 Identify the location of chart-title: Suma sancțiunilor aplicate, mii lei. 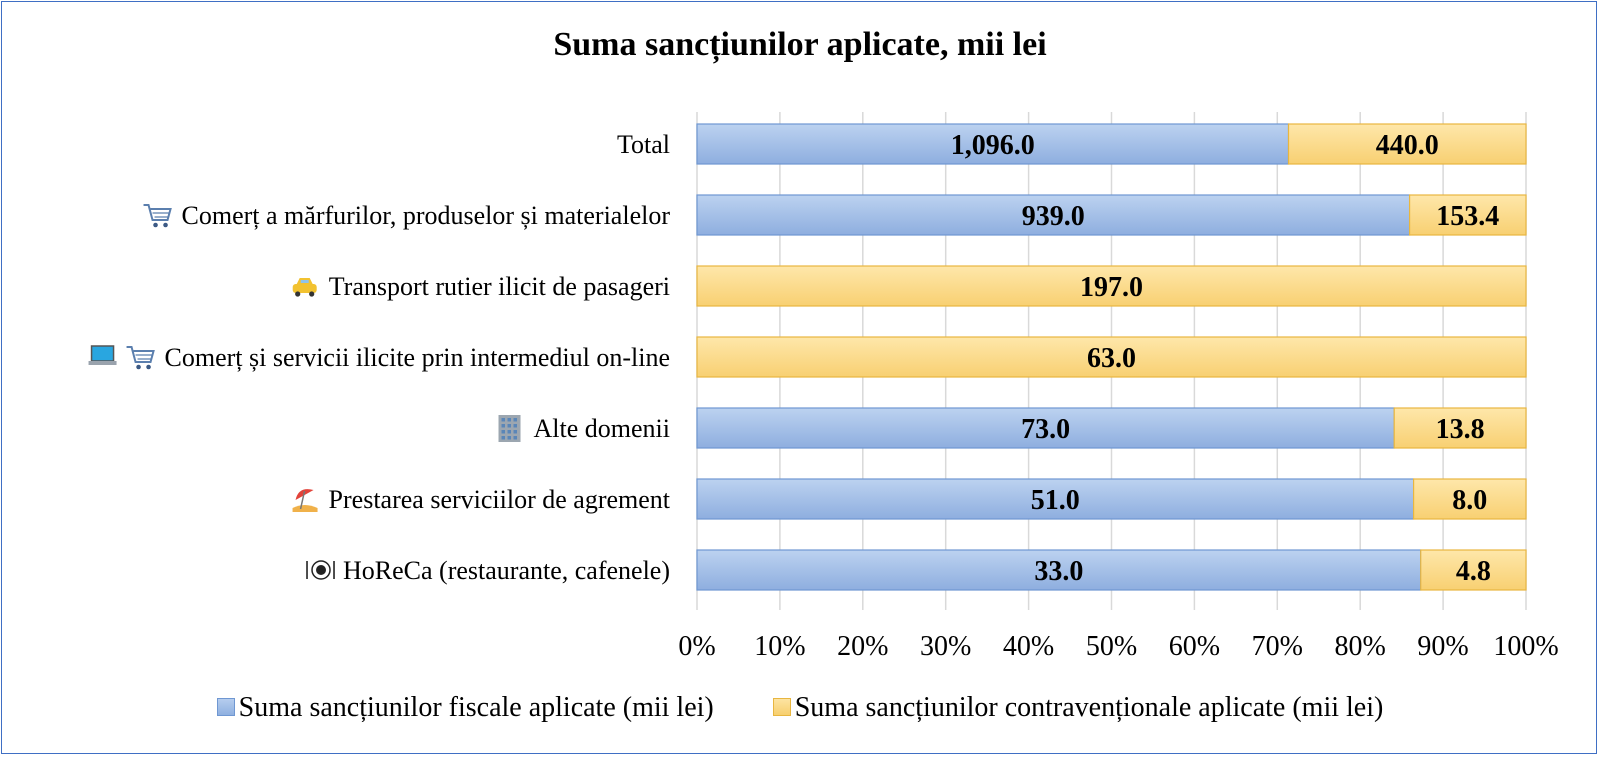
(800, 44).